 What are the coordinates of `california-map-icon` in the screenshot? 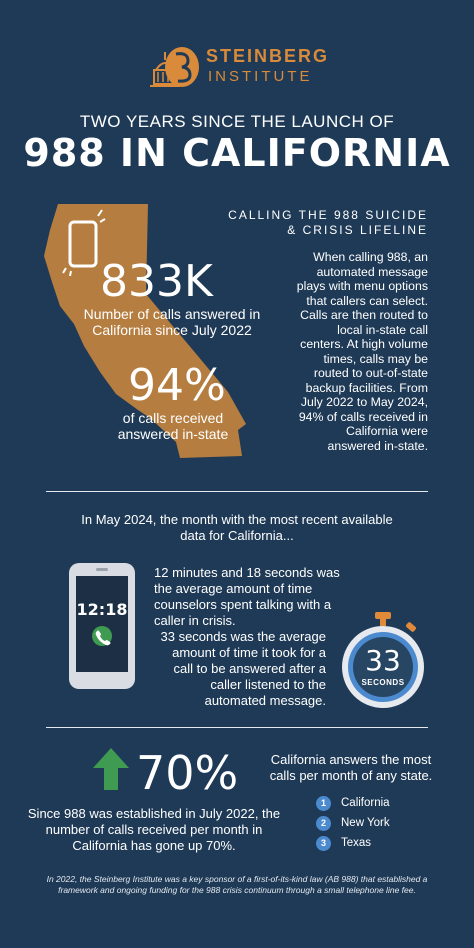 It's located at (145, 331).